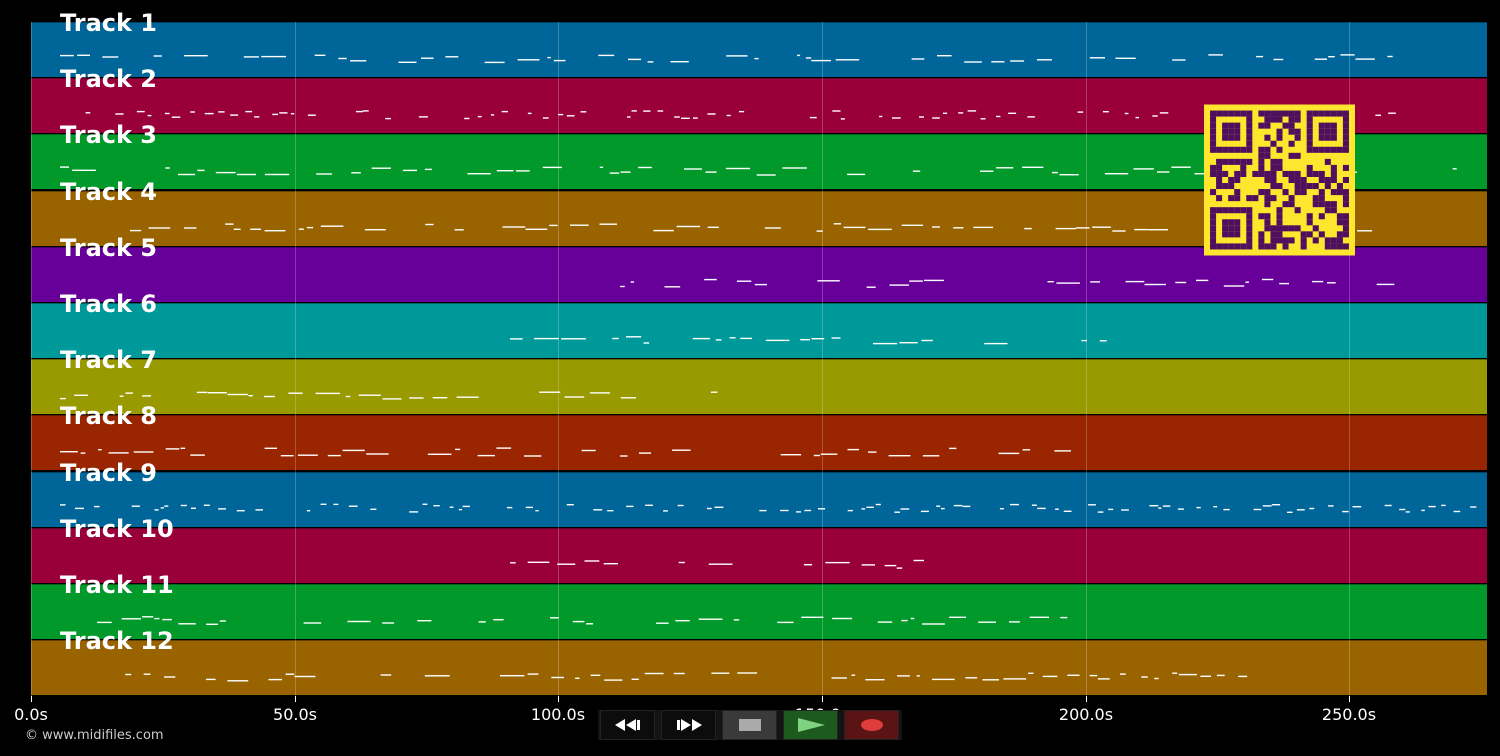  I want to click on stop-button, so click(749, 725).